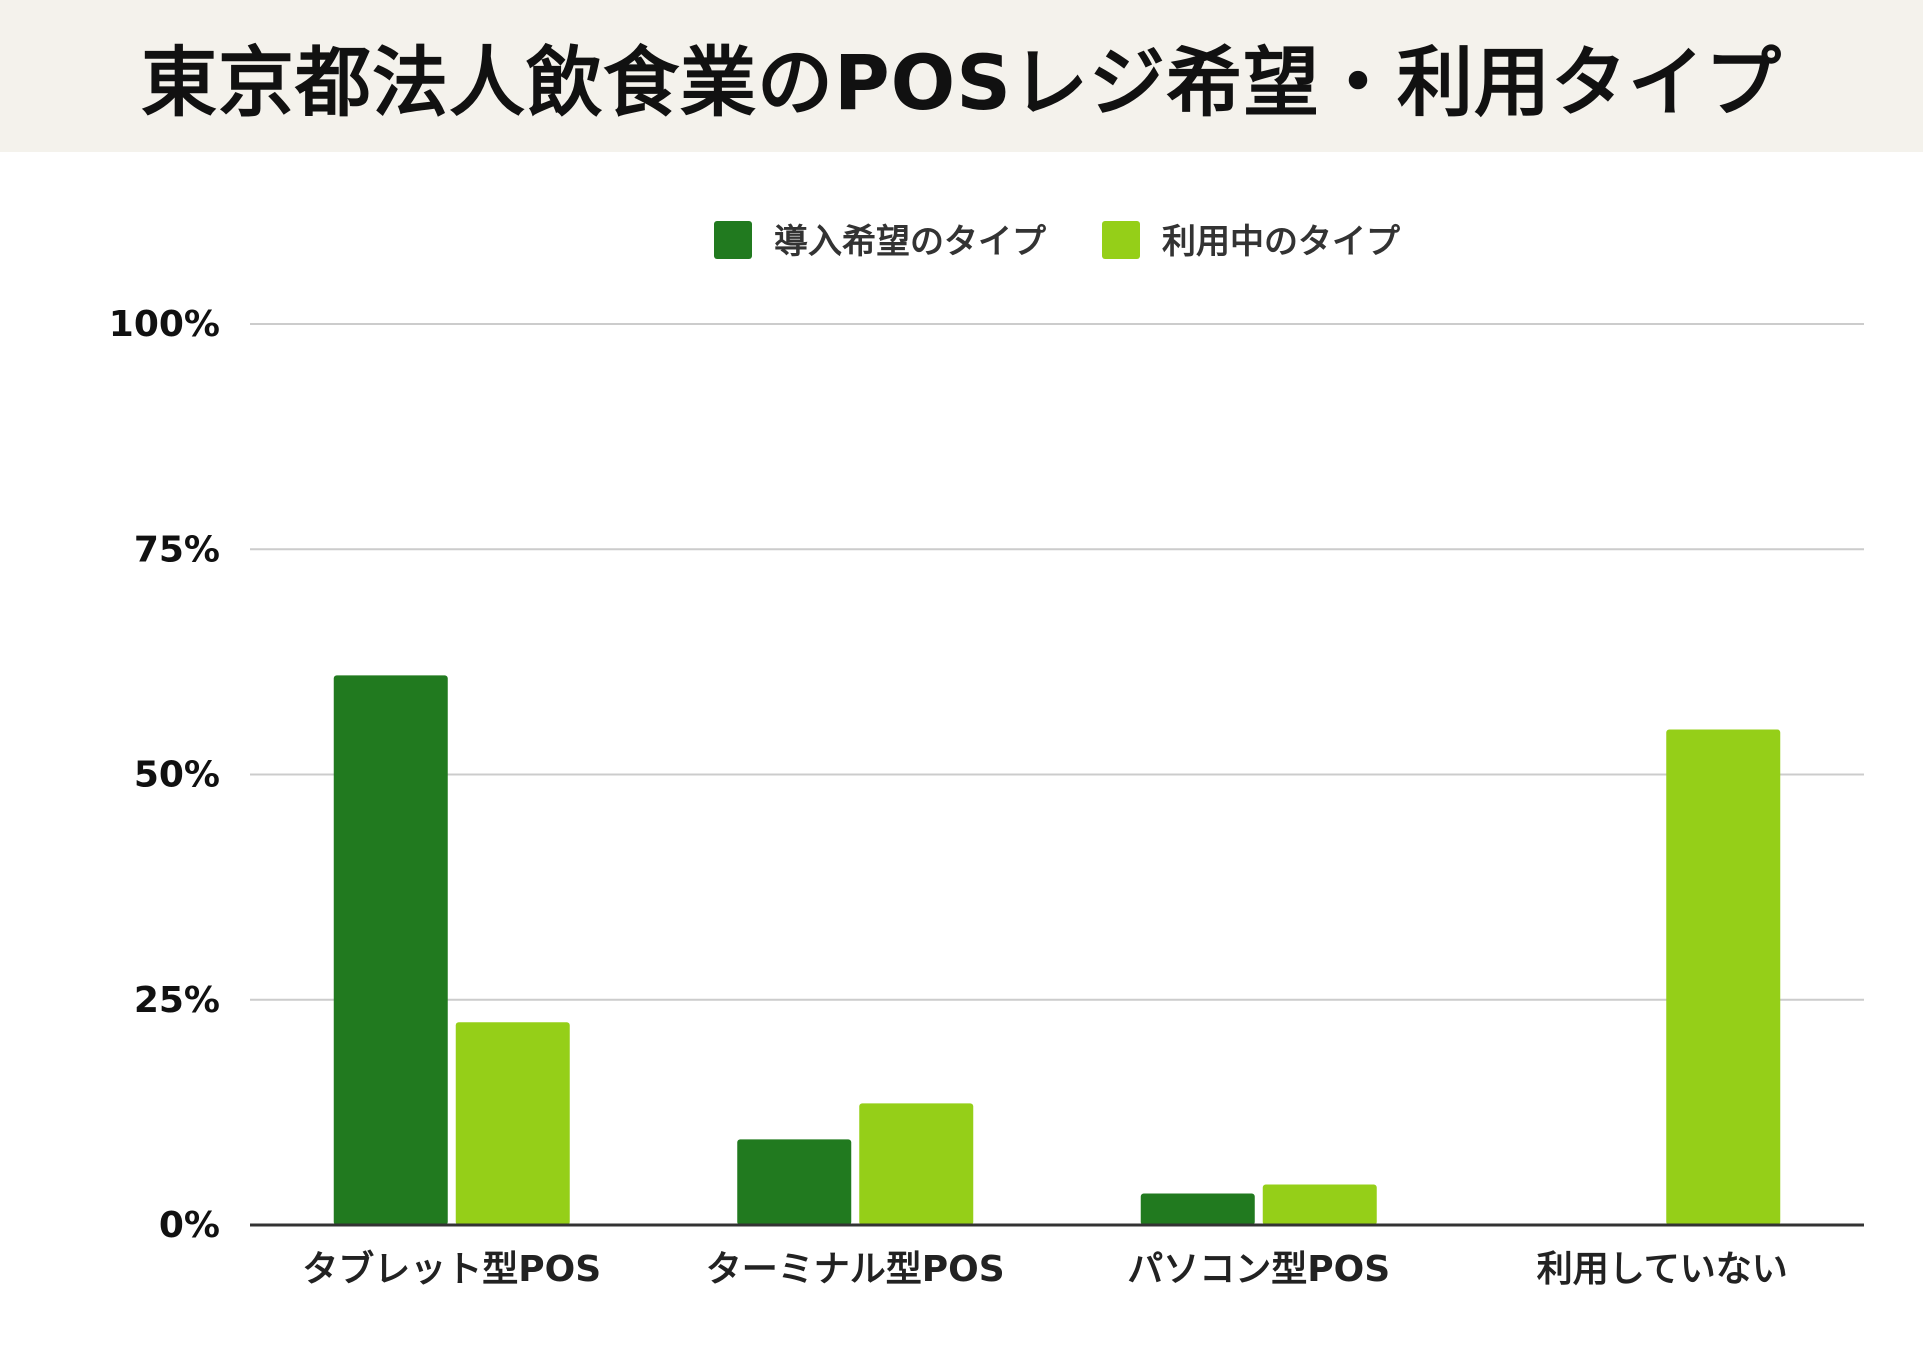 The height and width of the screenshot is (1350, 1923). Describe the element at coordinates (164, 324) in the screenshot. I see `y-tick-label: 100%` at that location.